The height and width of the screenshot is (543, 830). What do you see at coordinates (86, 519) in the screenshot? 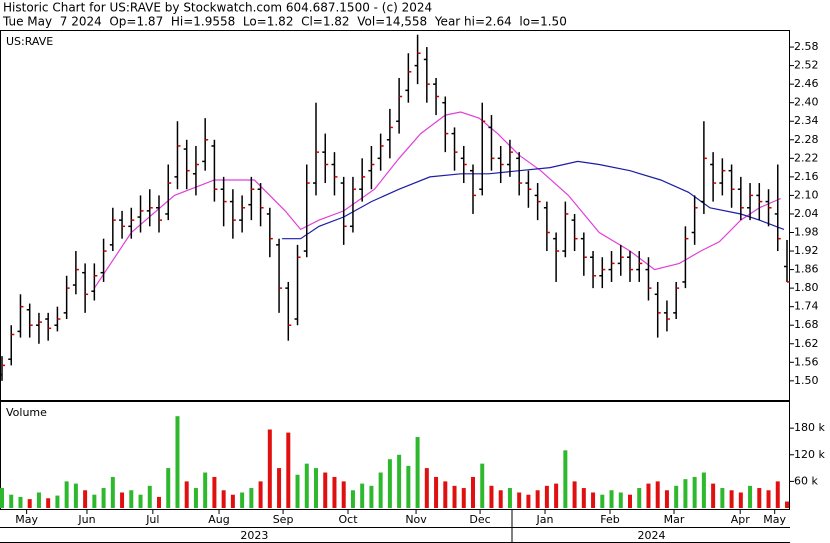
I see `x-tick-label: Jun` at bounding box center [86, 519].